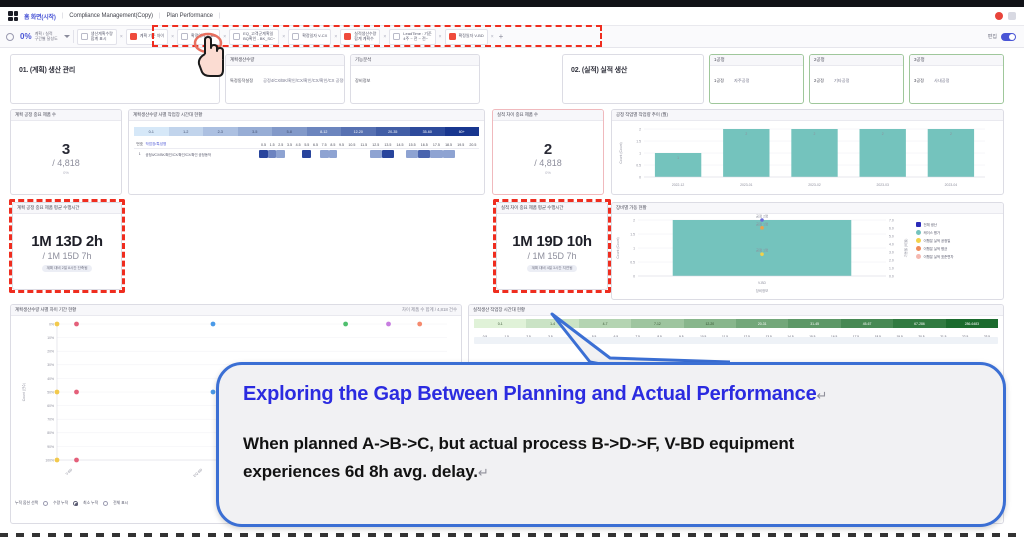 Image resolution: width=1024 pixels, height=537 pixels. Describe the element at coordinates (412, 36) in the screenshot. I see `filter-chip: LeadTime : 기준 4주 ~ 전 ~ 전~` at that location.